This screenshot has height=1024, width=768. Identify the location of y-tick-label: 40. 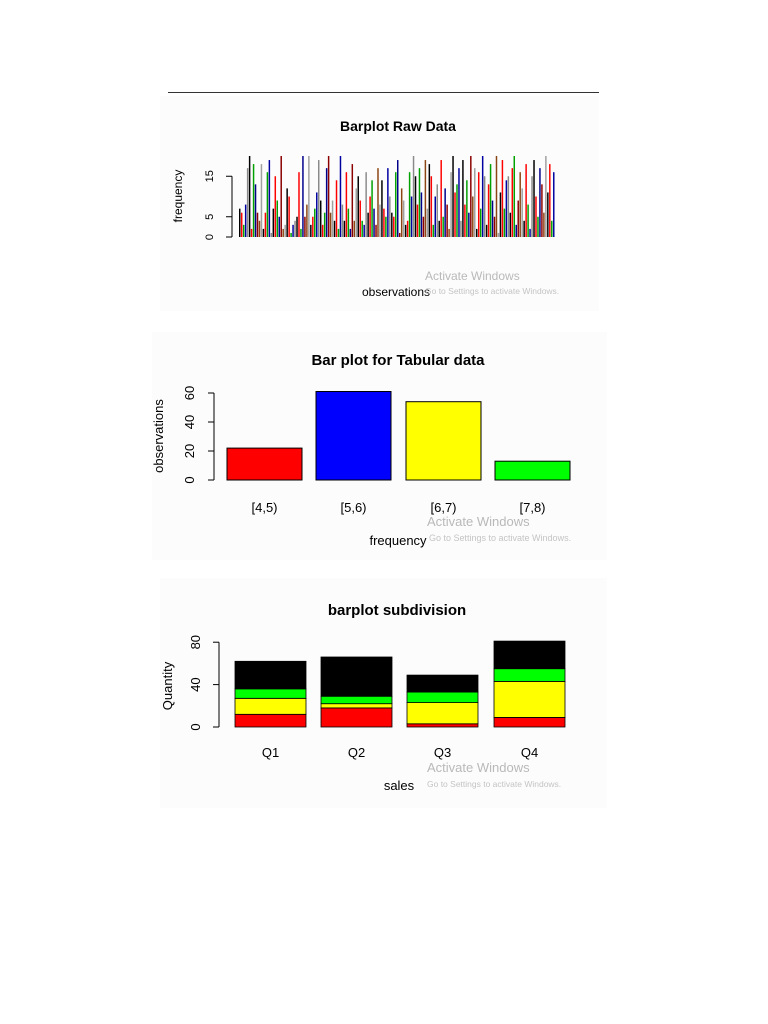
(195, 684).